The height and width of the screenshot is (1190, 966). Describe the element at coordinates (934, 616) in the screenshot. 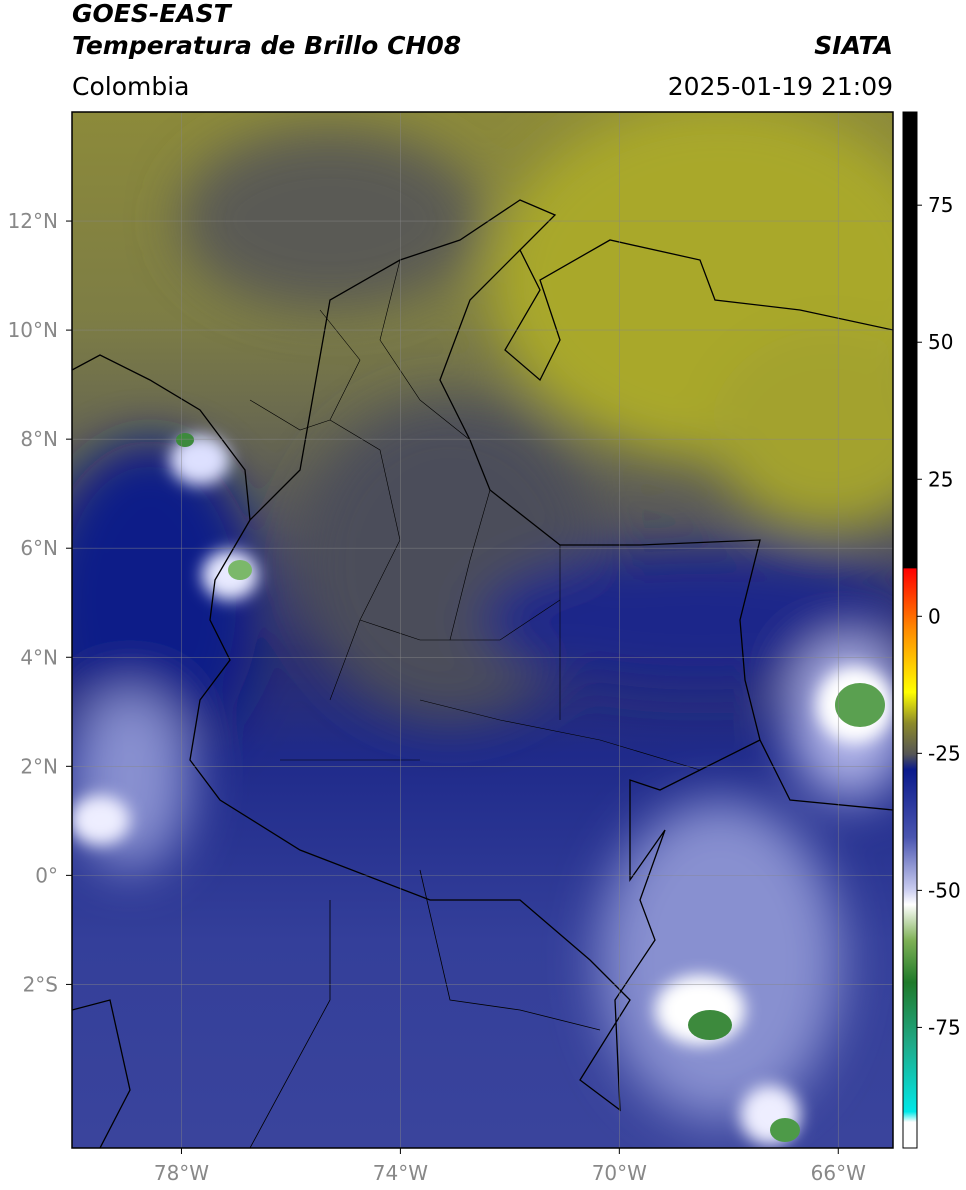

I see `colorbar-tick-label: 0` at that location.